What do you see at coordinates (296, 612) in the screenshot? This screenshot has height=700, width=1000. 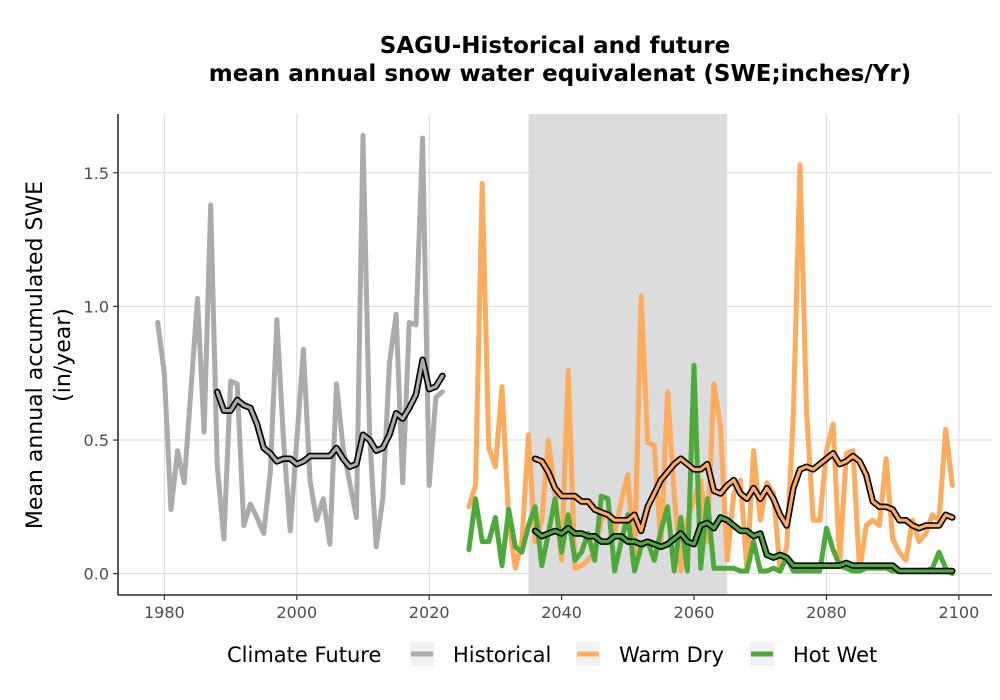 I see `x-tick-label: 2000` at bounding box center [296, 612].